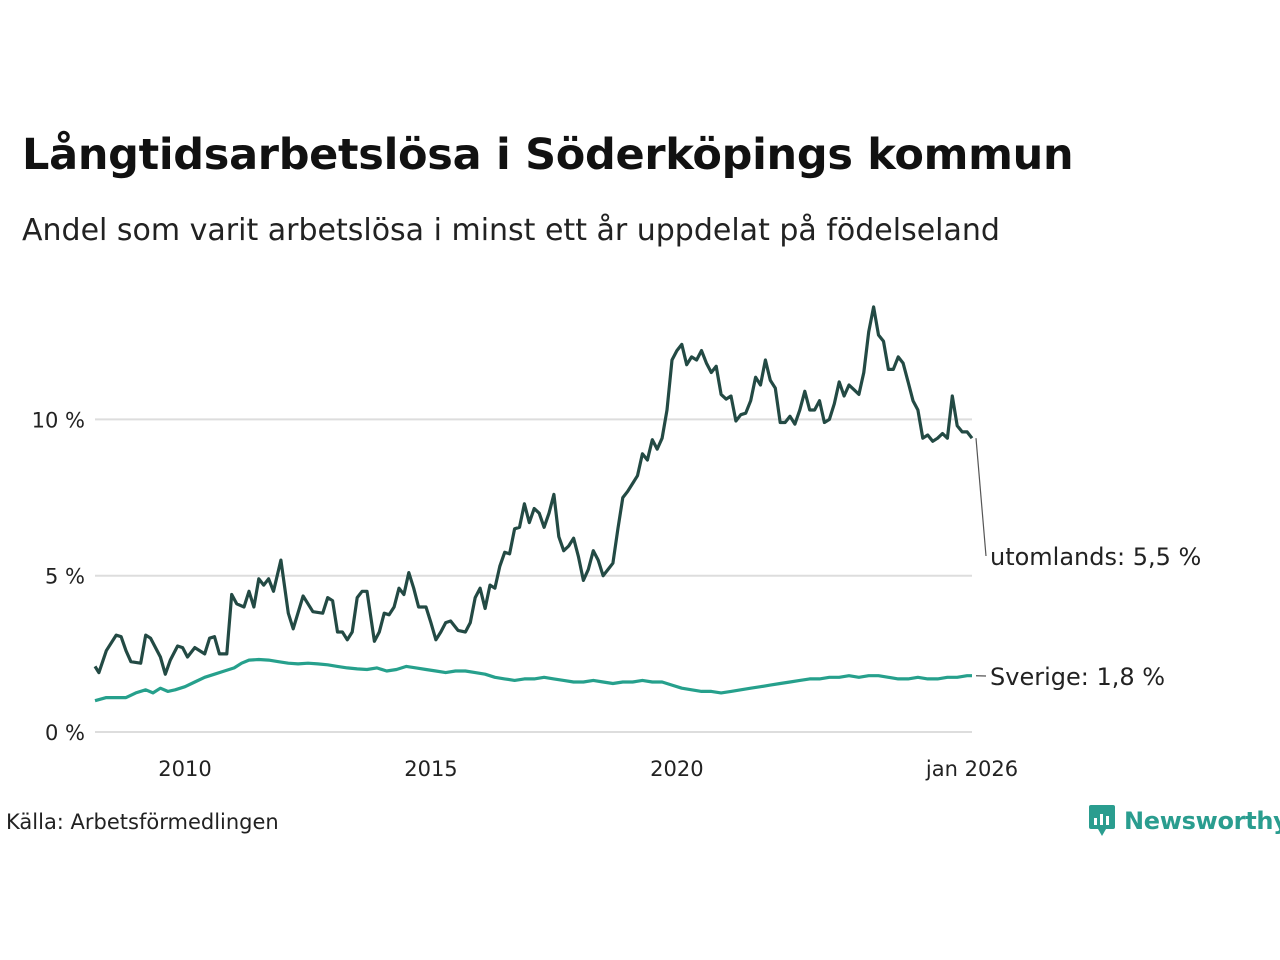 This screenshot has height=960, width=1280. I want to click on x-tick-label: jan 2026, so click(971, 769).